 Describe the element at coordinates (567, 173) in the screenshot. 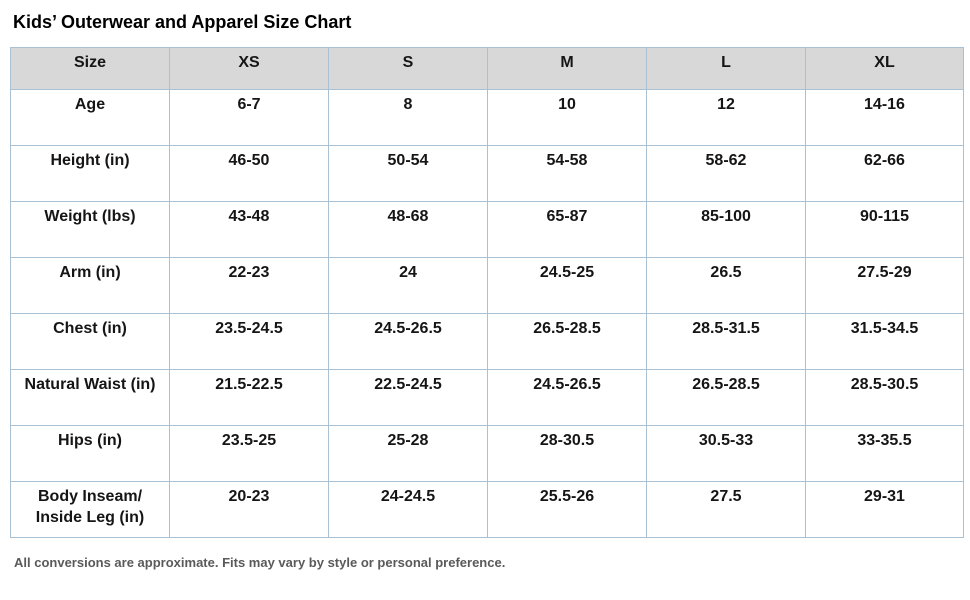

I see `table-cell: 54-58` at that location.